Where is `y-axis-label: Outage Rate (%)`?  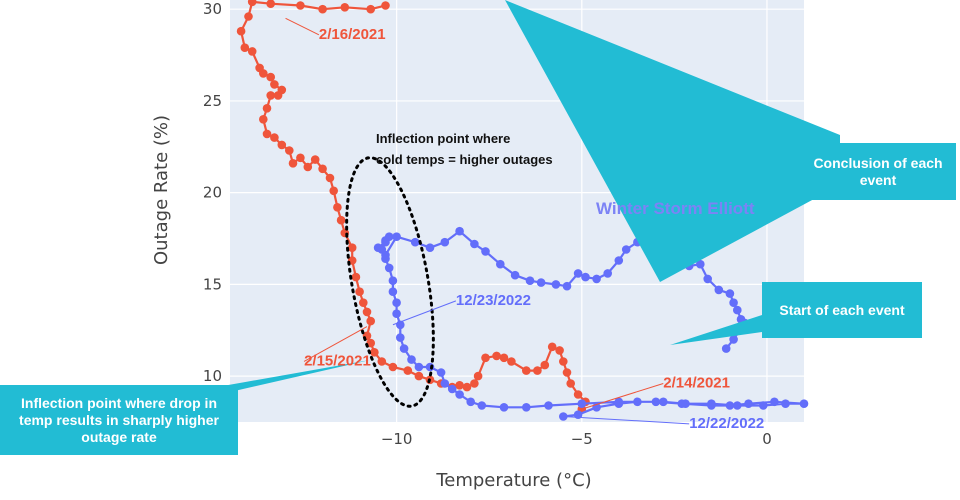
y-axis-label: Outage Rate (%) is located at coordinates (161, 190).